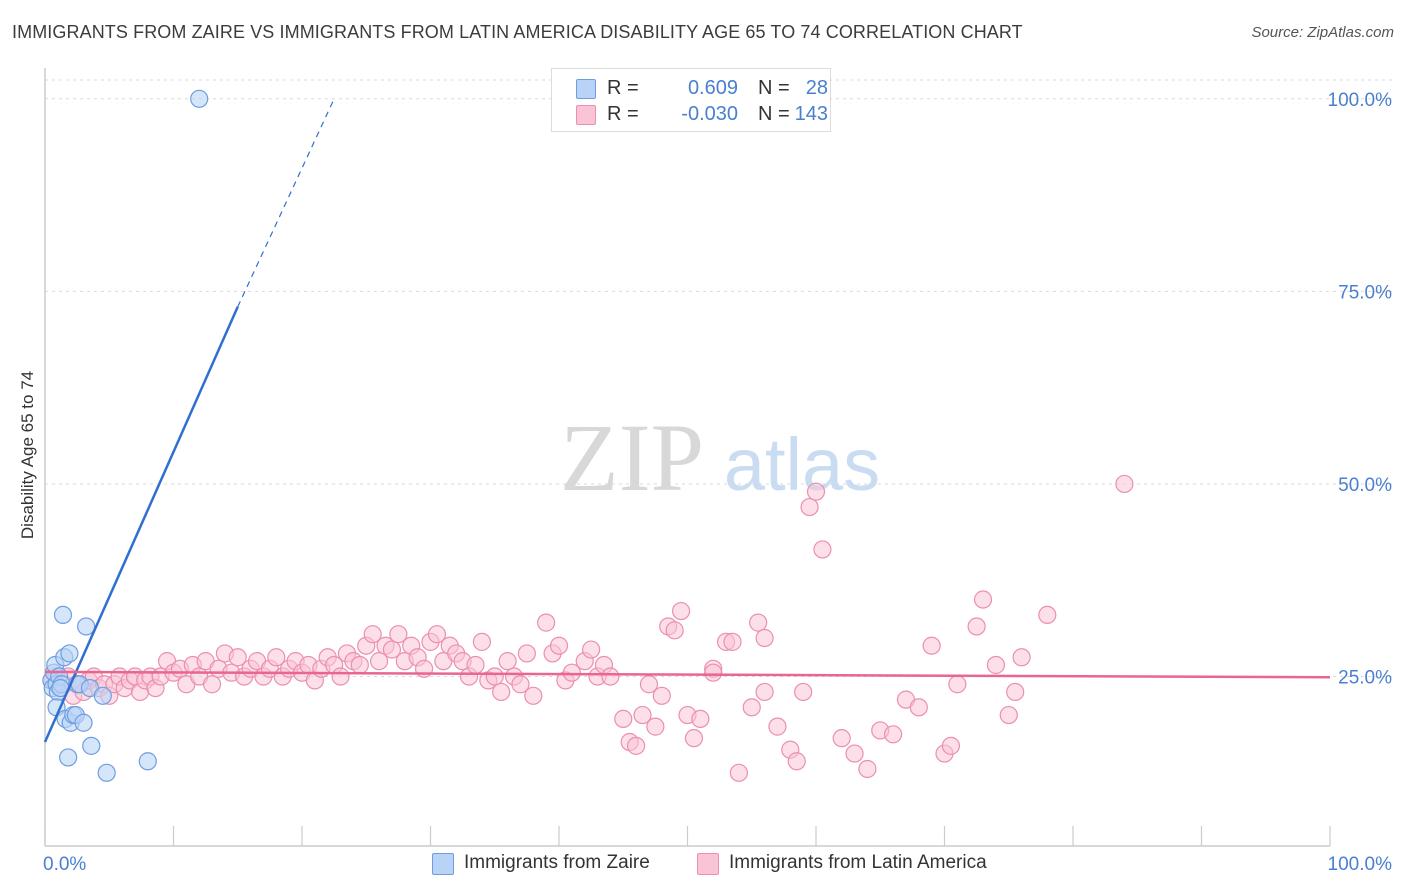 This screenshot has height=892, width=1406. What do you see at coordinates (64, 864) in the screenshot?
I see `x-tick-label-left: 0.0%` at bounding box center [64, 864].